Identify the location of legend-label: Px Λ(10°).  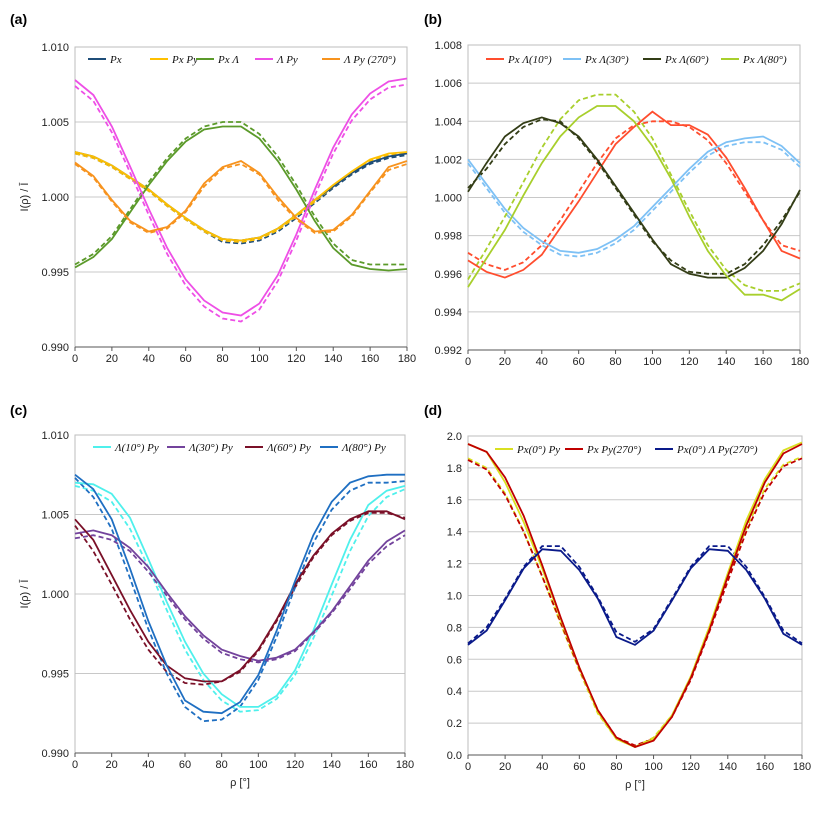
(529, 60).